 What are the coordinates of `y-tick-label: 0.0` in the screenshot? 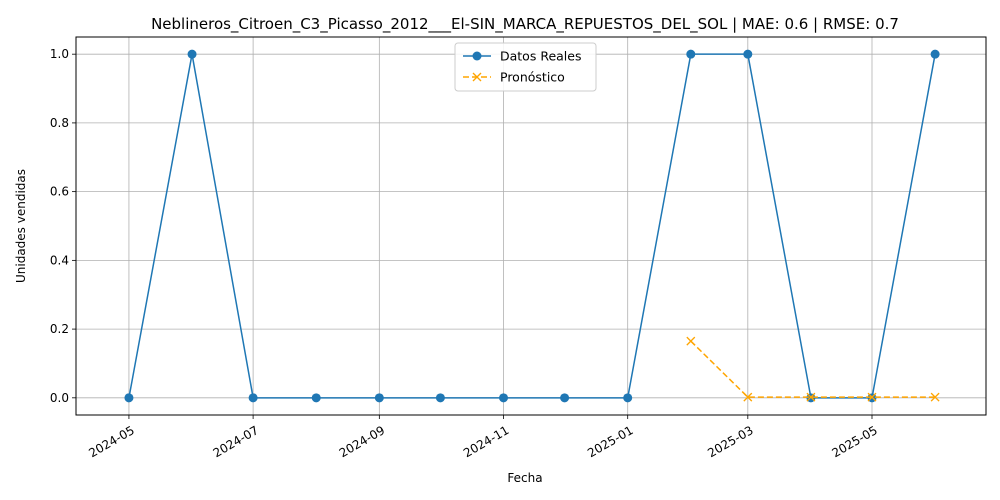 It's located at (59, 398).